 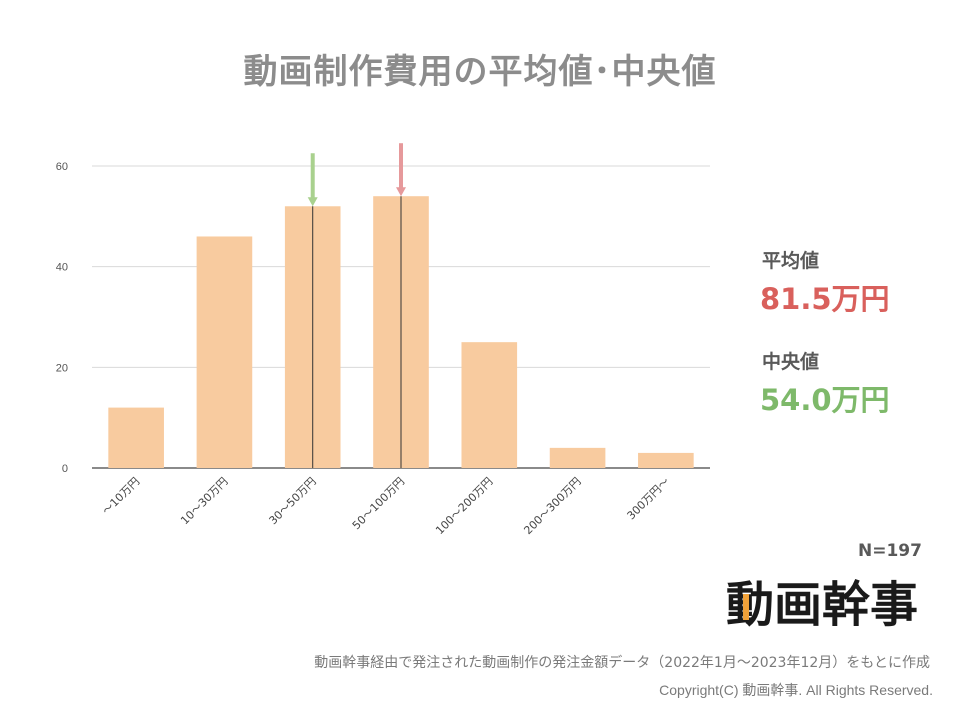 I want to click on logo-text: 動画幹事, so click(x=822, y=605).